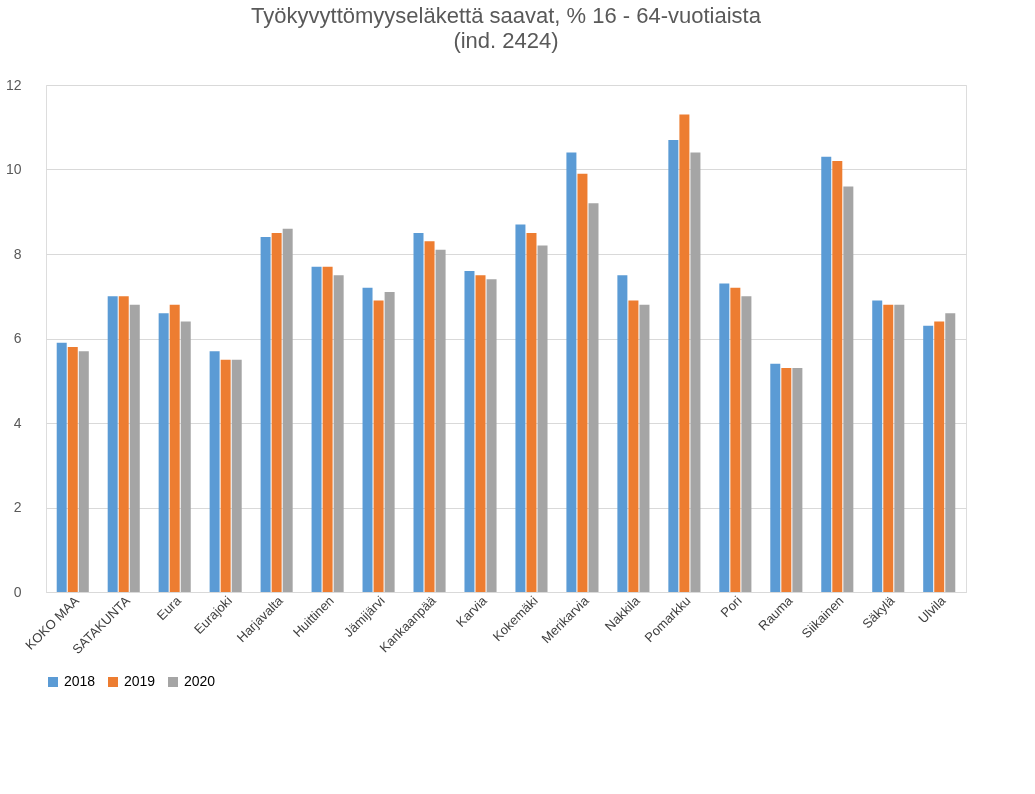  What do you see at coordinates (80, 681) in the screenshot?
I see `legend-label: 2018` at bounding box center [80, 681].